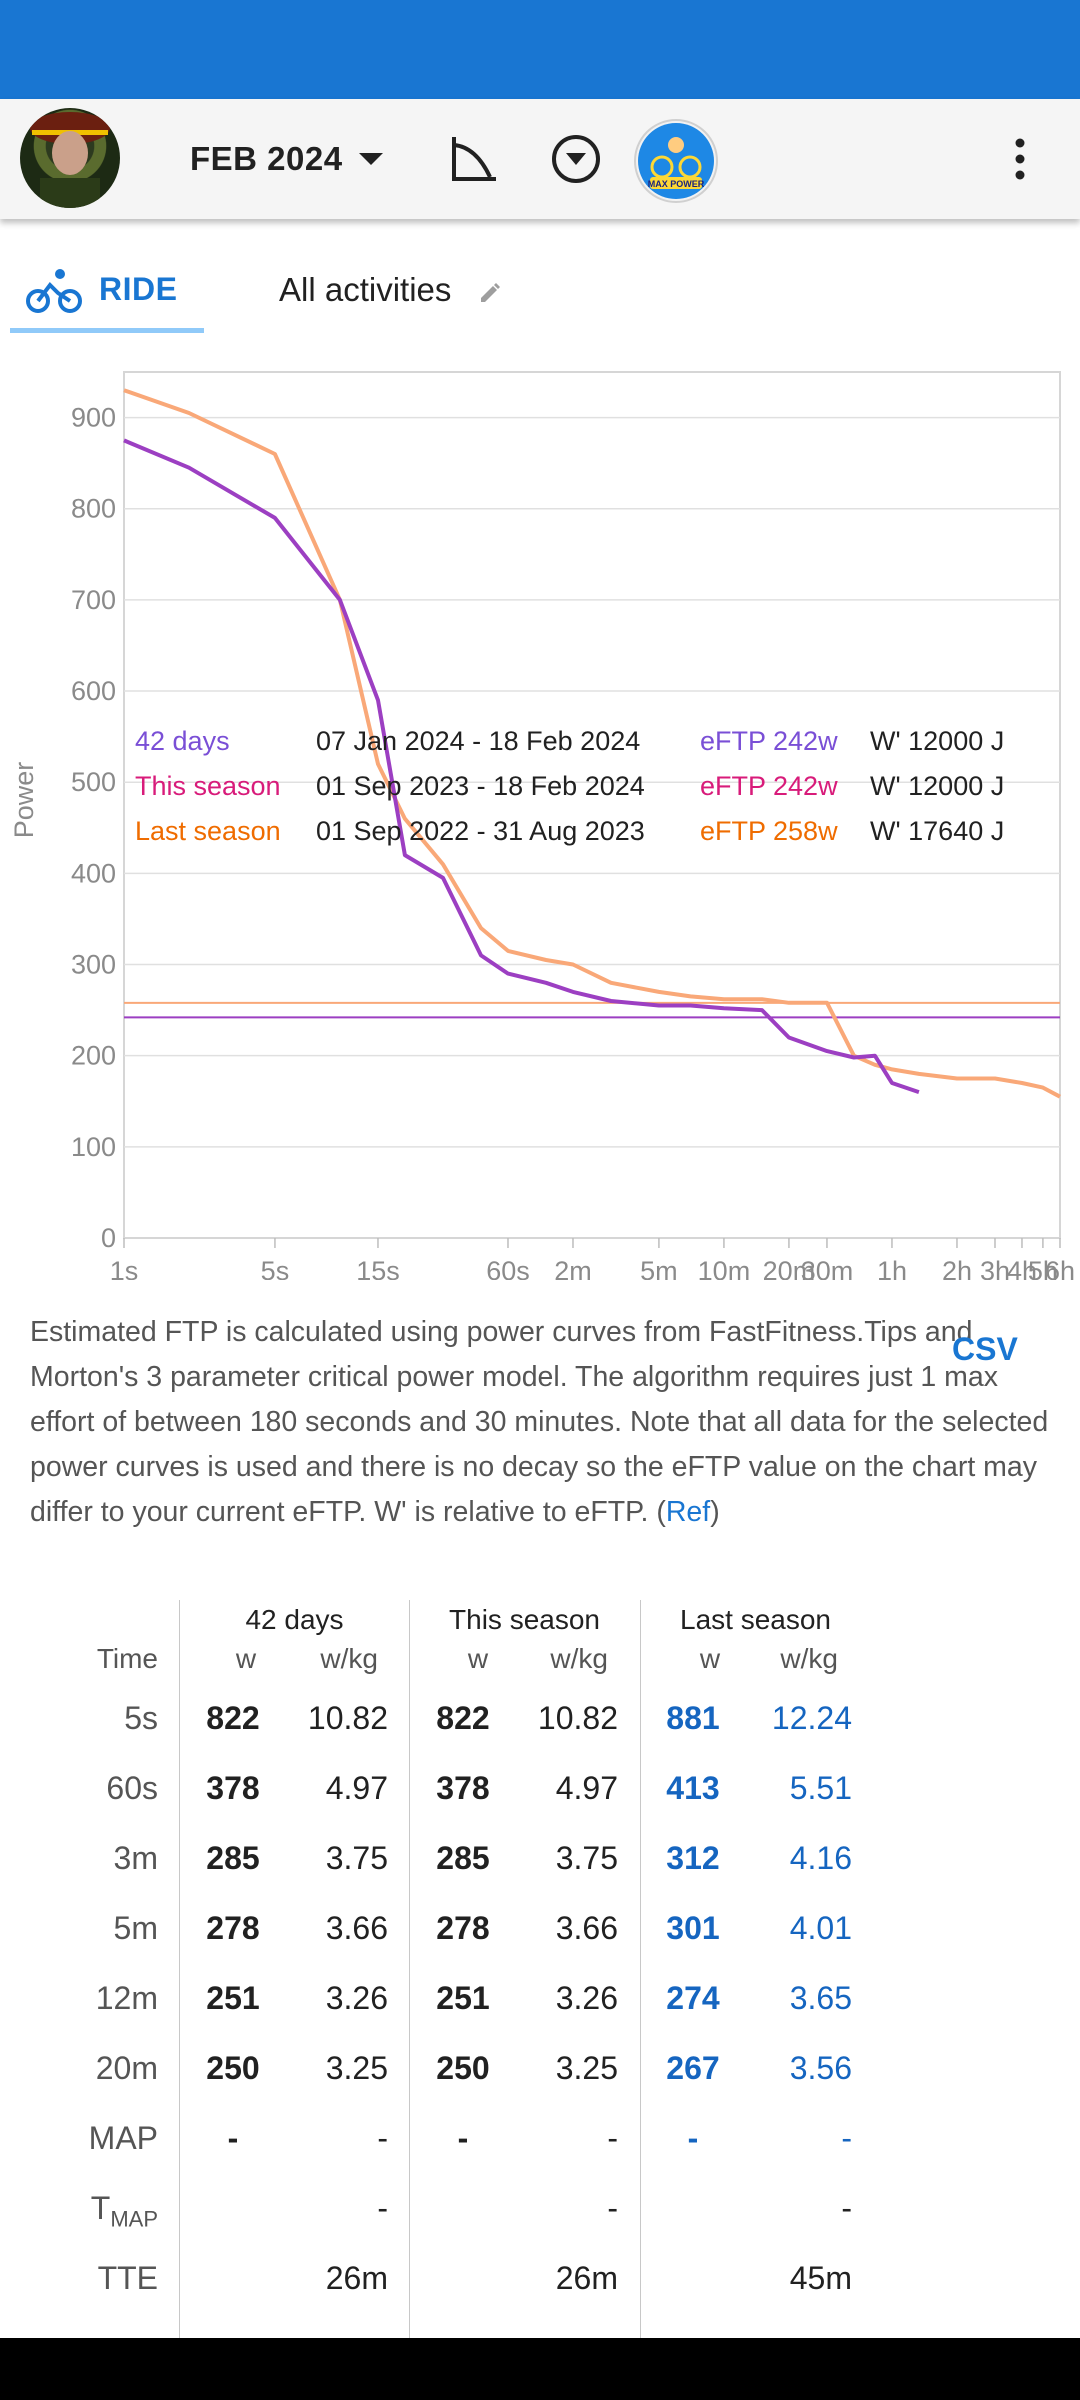  What do you see at coordinates (827, 1268) in the screenshot?
I see `x-tick-label: 30m` at bounding box center [827, 1268].